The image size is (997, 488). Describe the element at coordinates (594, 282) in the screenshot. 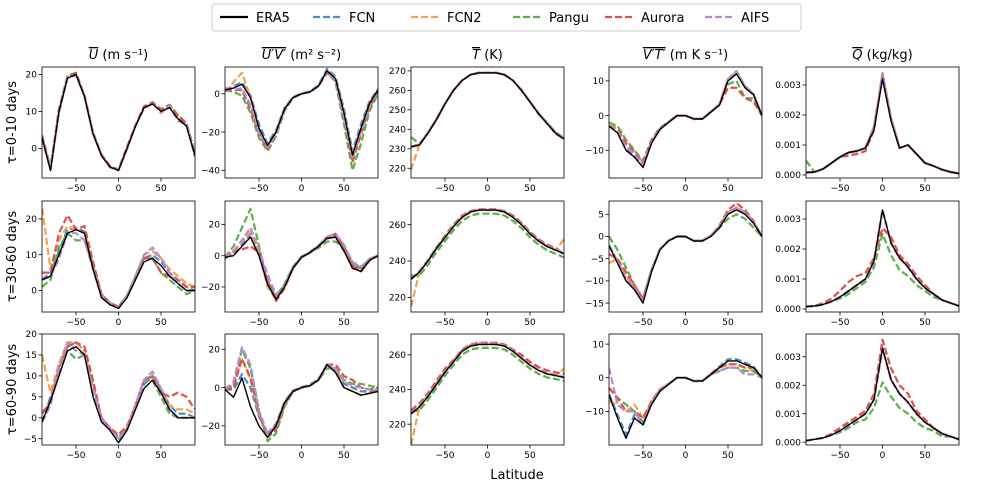

I see `y-tick-label: −10` at that location.